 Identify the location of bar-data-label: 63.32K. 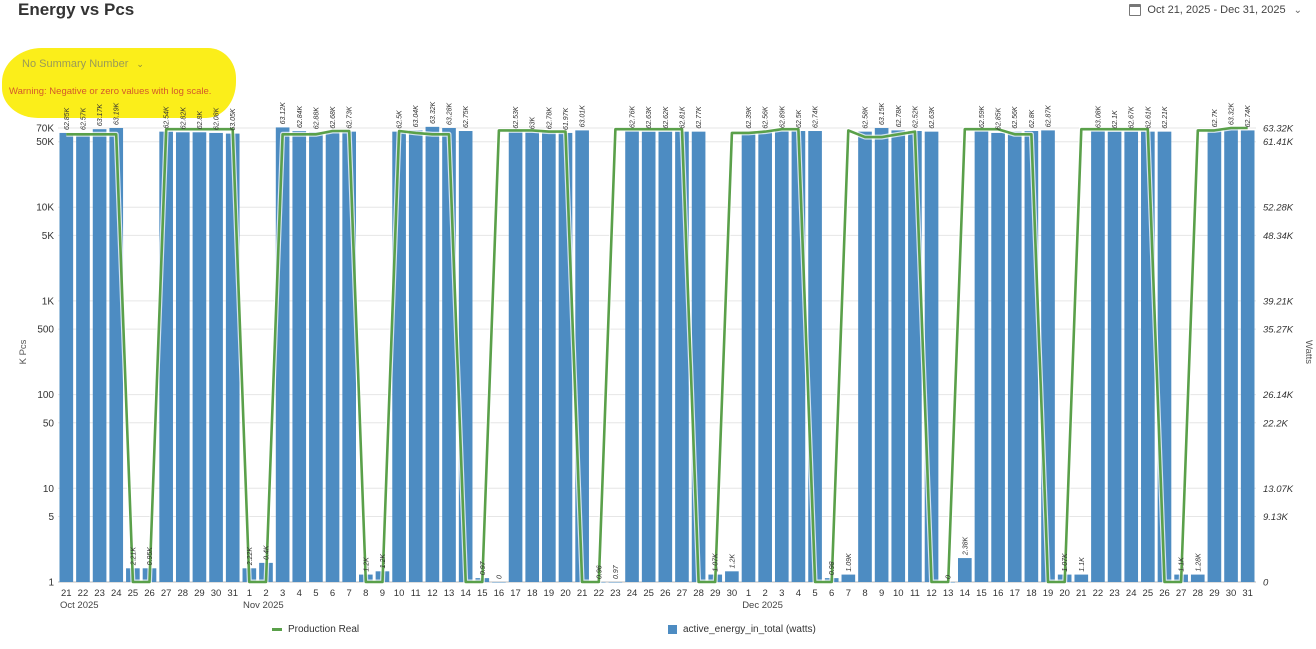
(433, 112).